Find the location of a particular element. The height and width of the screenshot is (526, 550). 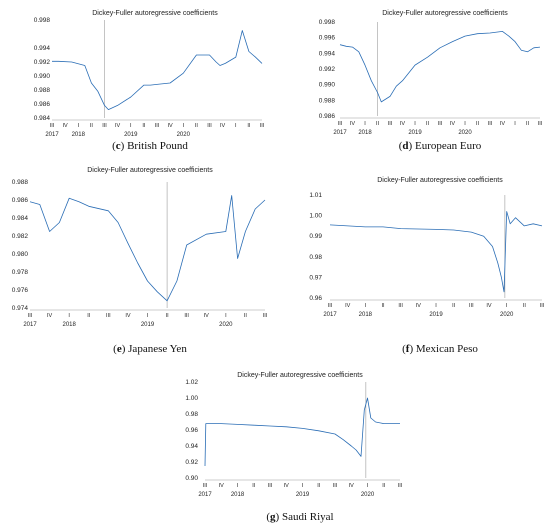

caption-letter: d is located at coordinates (405, 146).